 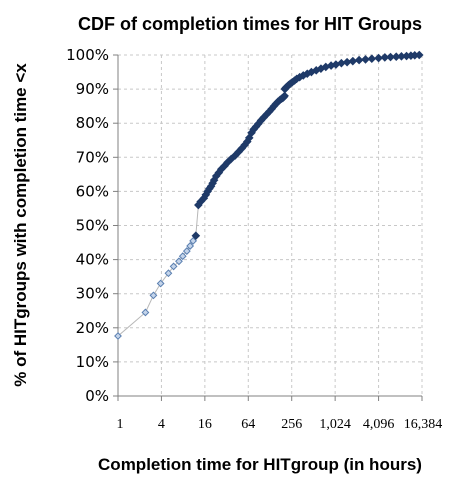 I want to click on x-tick-label: 1, so click(x=120, y=424).